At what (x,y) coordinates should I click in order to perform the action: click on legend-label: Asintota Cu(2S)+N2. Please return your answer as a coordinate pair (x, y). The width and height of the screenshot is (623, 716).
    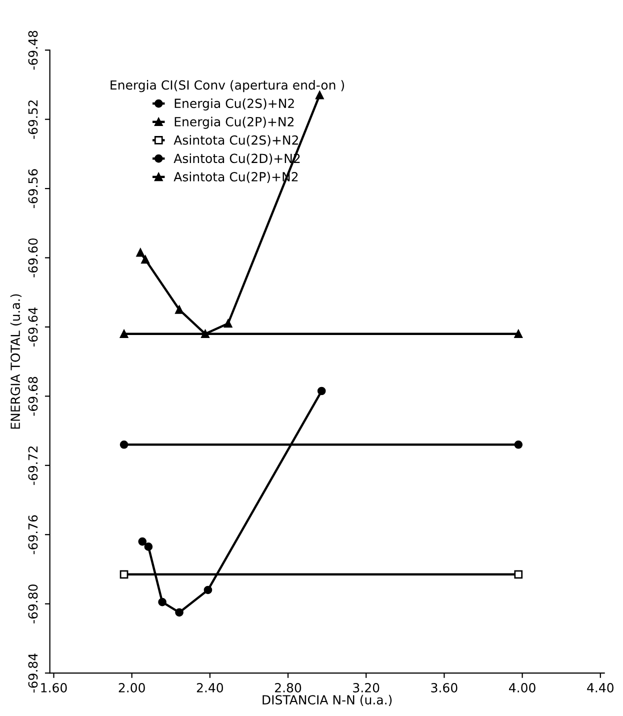
    Looking at the image, I should click on (236, 140).